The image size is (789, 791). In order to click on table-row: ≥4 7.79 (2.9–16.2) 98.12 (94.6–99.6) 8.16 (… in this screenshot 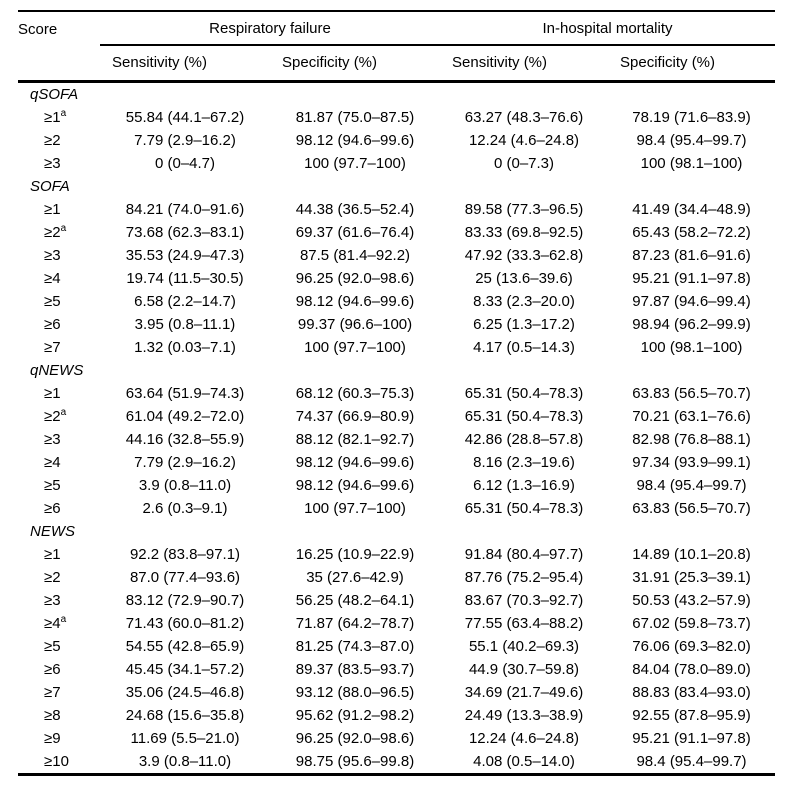, I will do `click(396, 462)`.